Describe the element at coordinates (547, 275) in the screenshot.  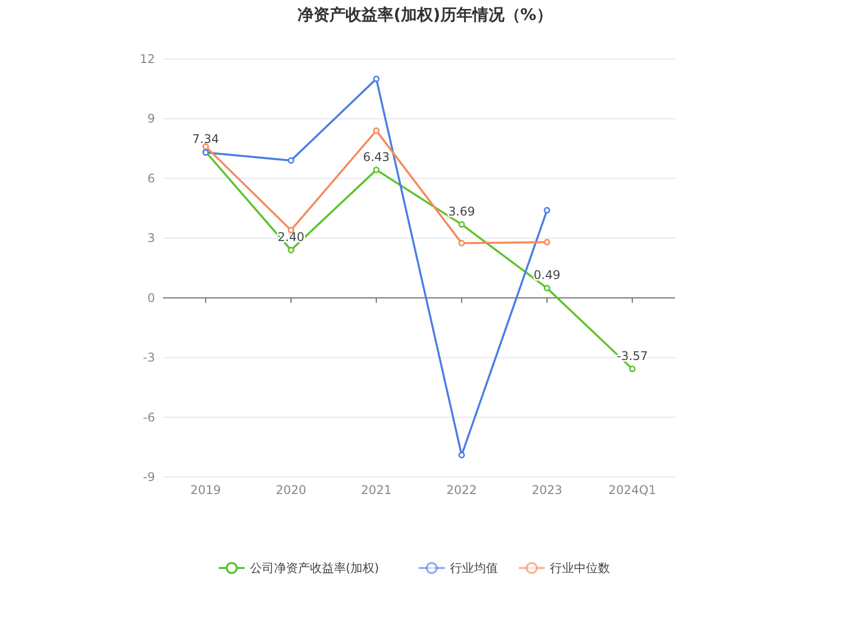
I see `data-label: 0.49` at that location.